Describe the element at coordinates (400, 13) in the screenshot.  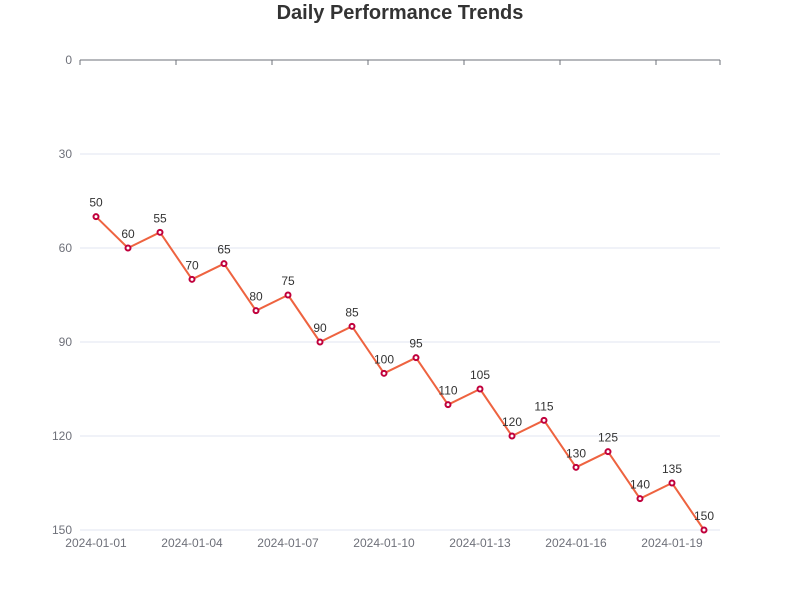
I see `chart-title: Daily Performance Trends` at that location.